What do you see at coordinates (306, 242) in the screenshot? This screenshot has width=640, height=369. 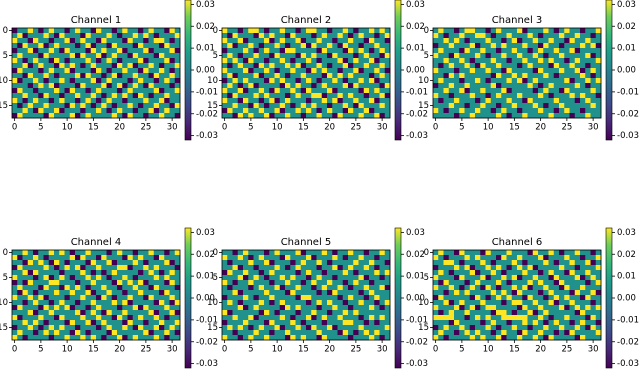 I see `panel-title: Channel 5` at bounding box center [306, 242].